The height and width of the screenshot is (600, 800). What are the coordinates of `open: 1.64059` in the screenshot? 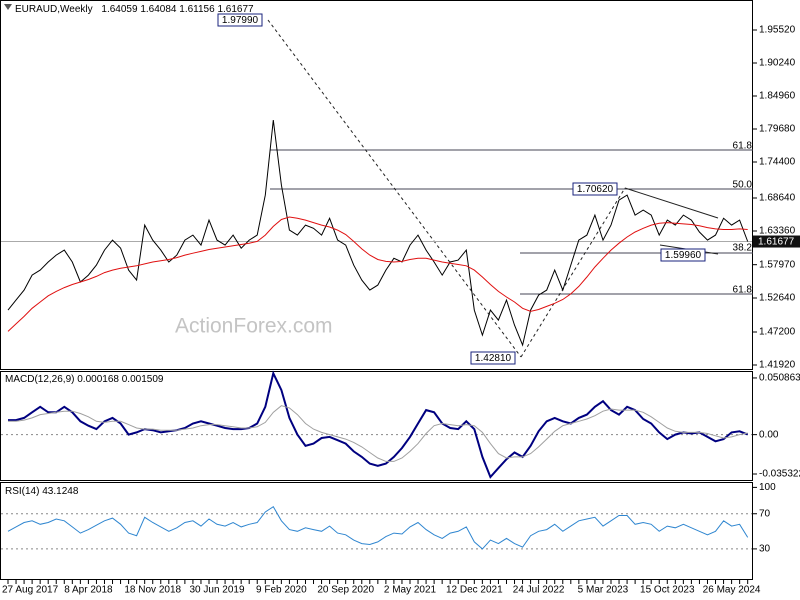 It's located at (119, 9).